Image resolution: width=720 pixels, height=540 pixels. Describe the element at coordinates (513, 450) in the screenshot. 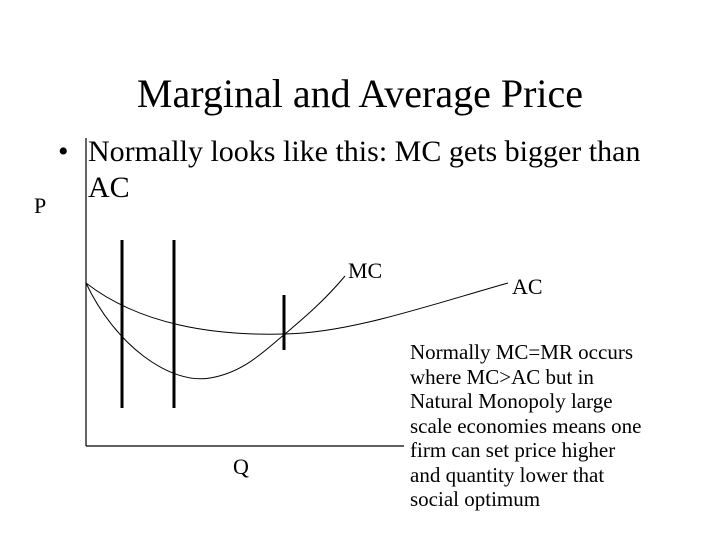

I see `note-line: firm can set price higher` at that location.